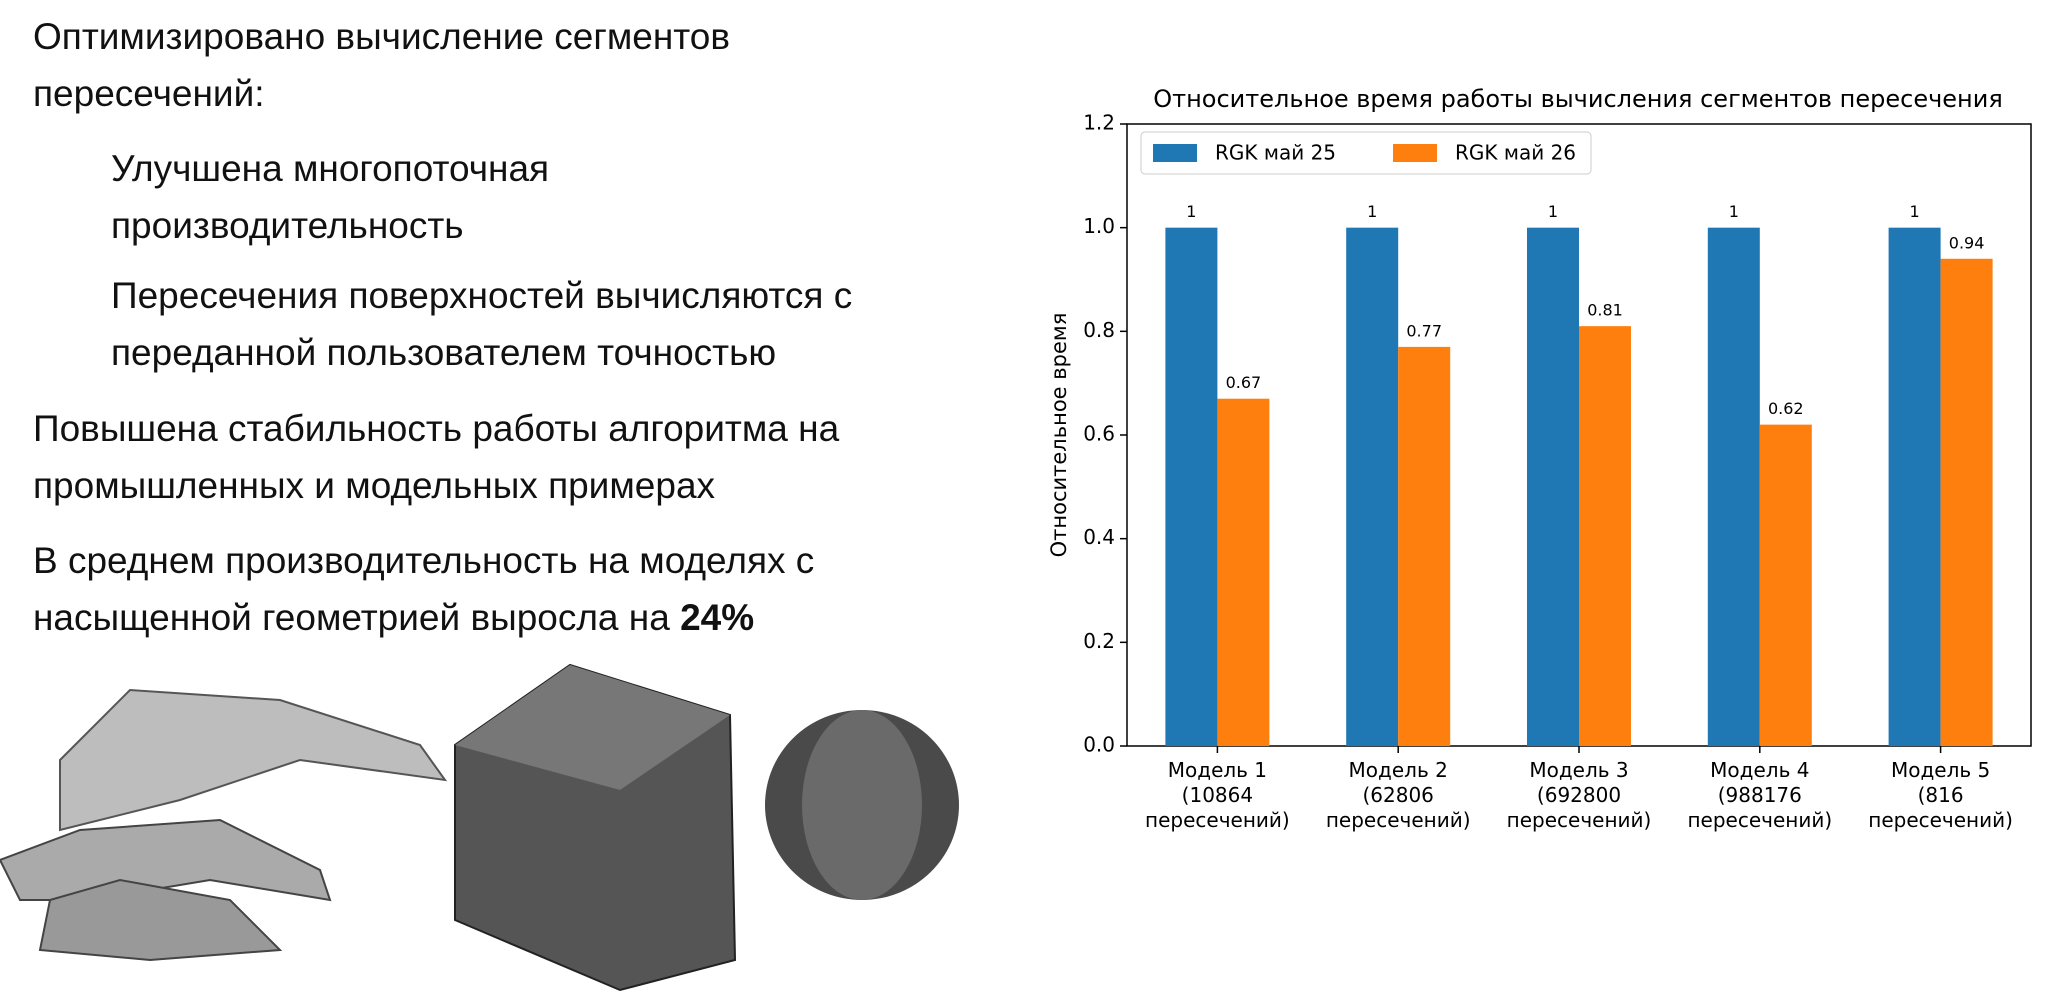 The image size is (2048, 996). I want to click on x-tick-label: Модель 1 (10864 пересечений), so click(1217, 795).